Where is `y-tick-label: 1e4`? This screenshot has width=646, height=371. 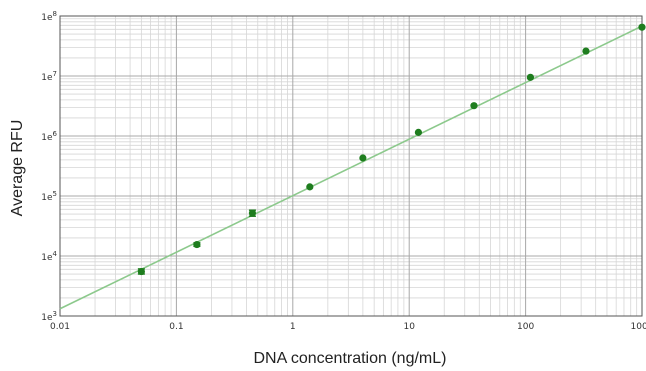
y-tick-label: 1e4 is located at coordinates (49, 256).